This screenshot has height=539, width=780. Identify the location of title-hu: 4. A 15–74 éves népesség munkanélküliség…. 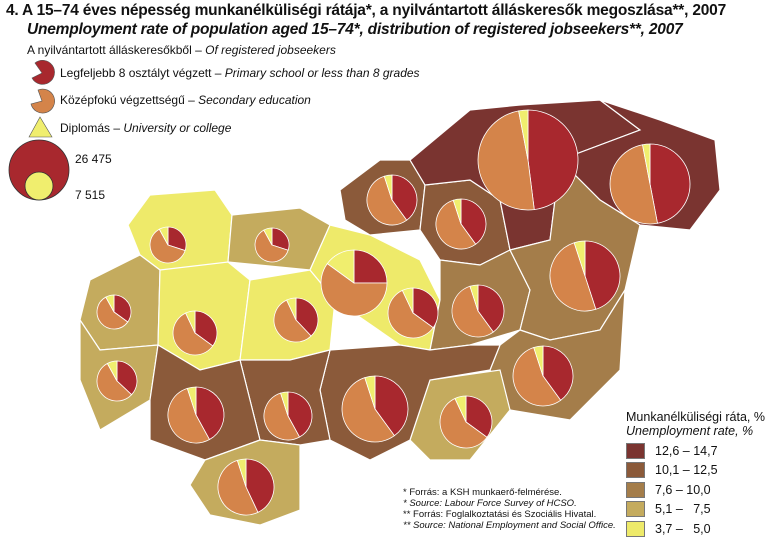
(366, 10).